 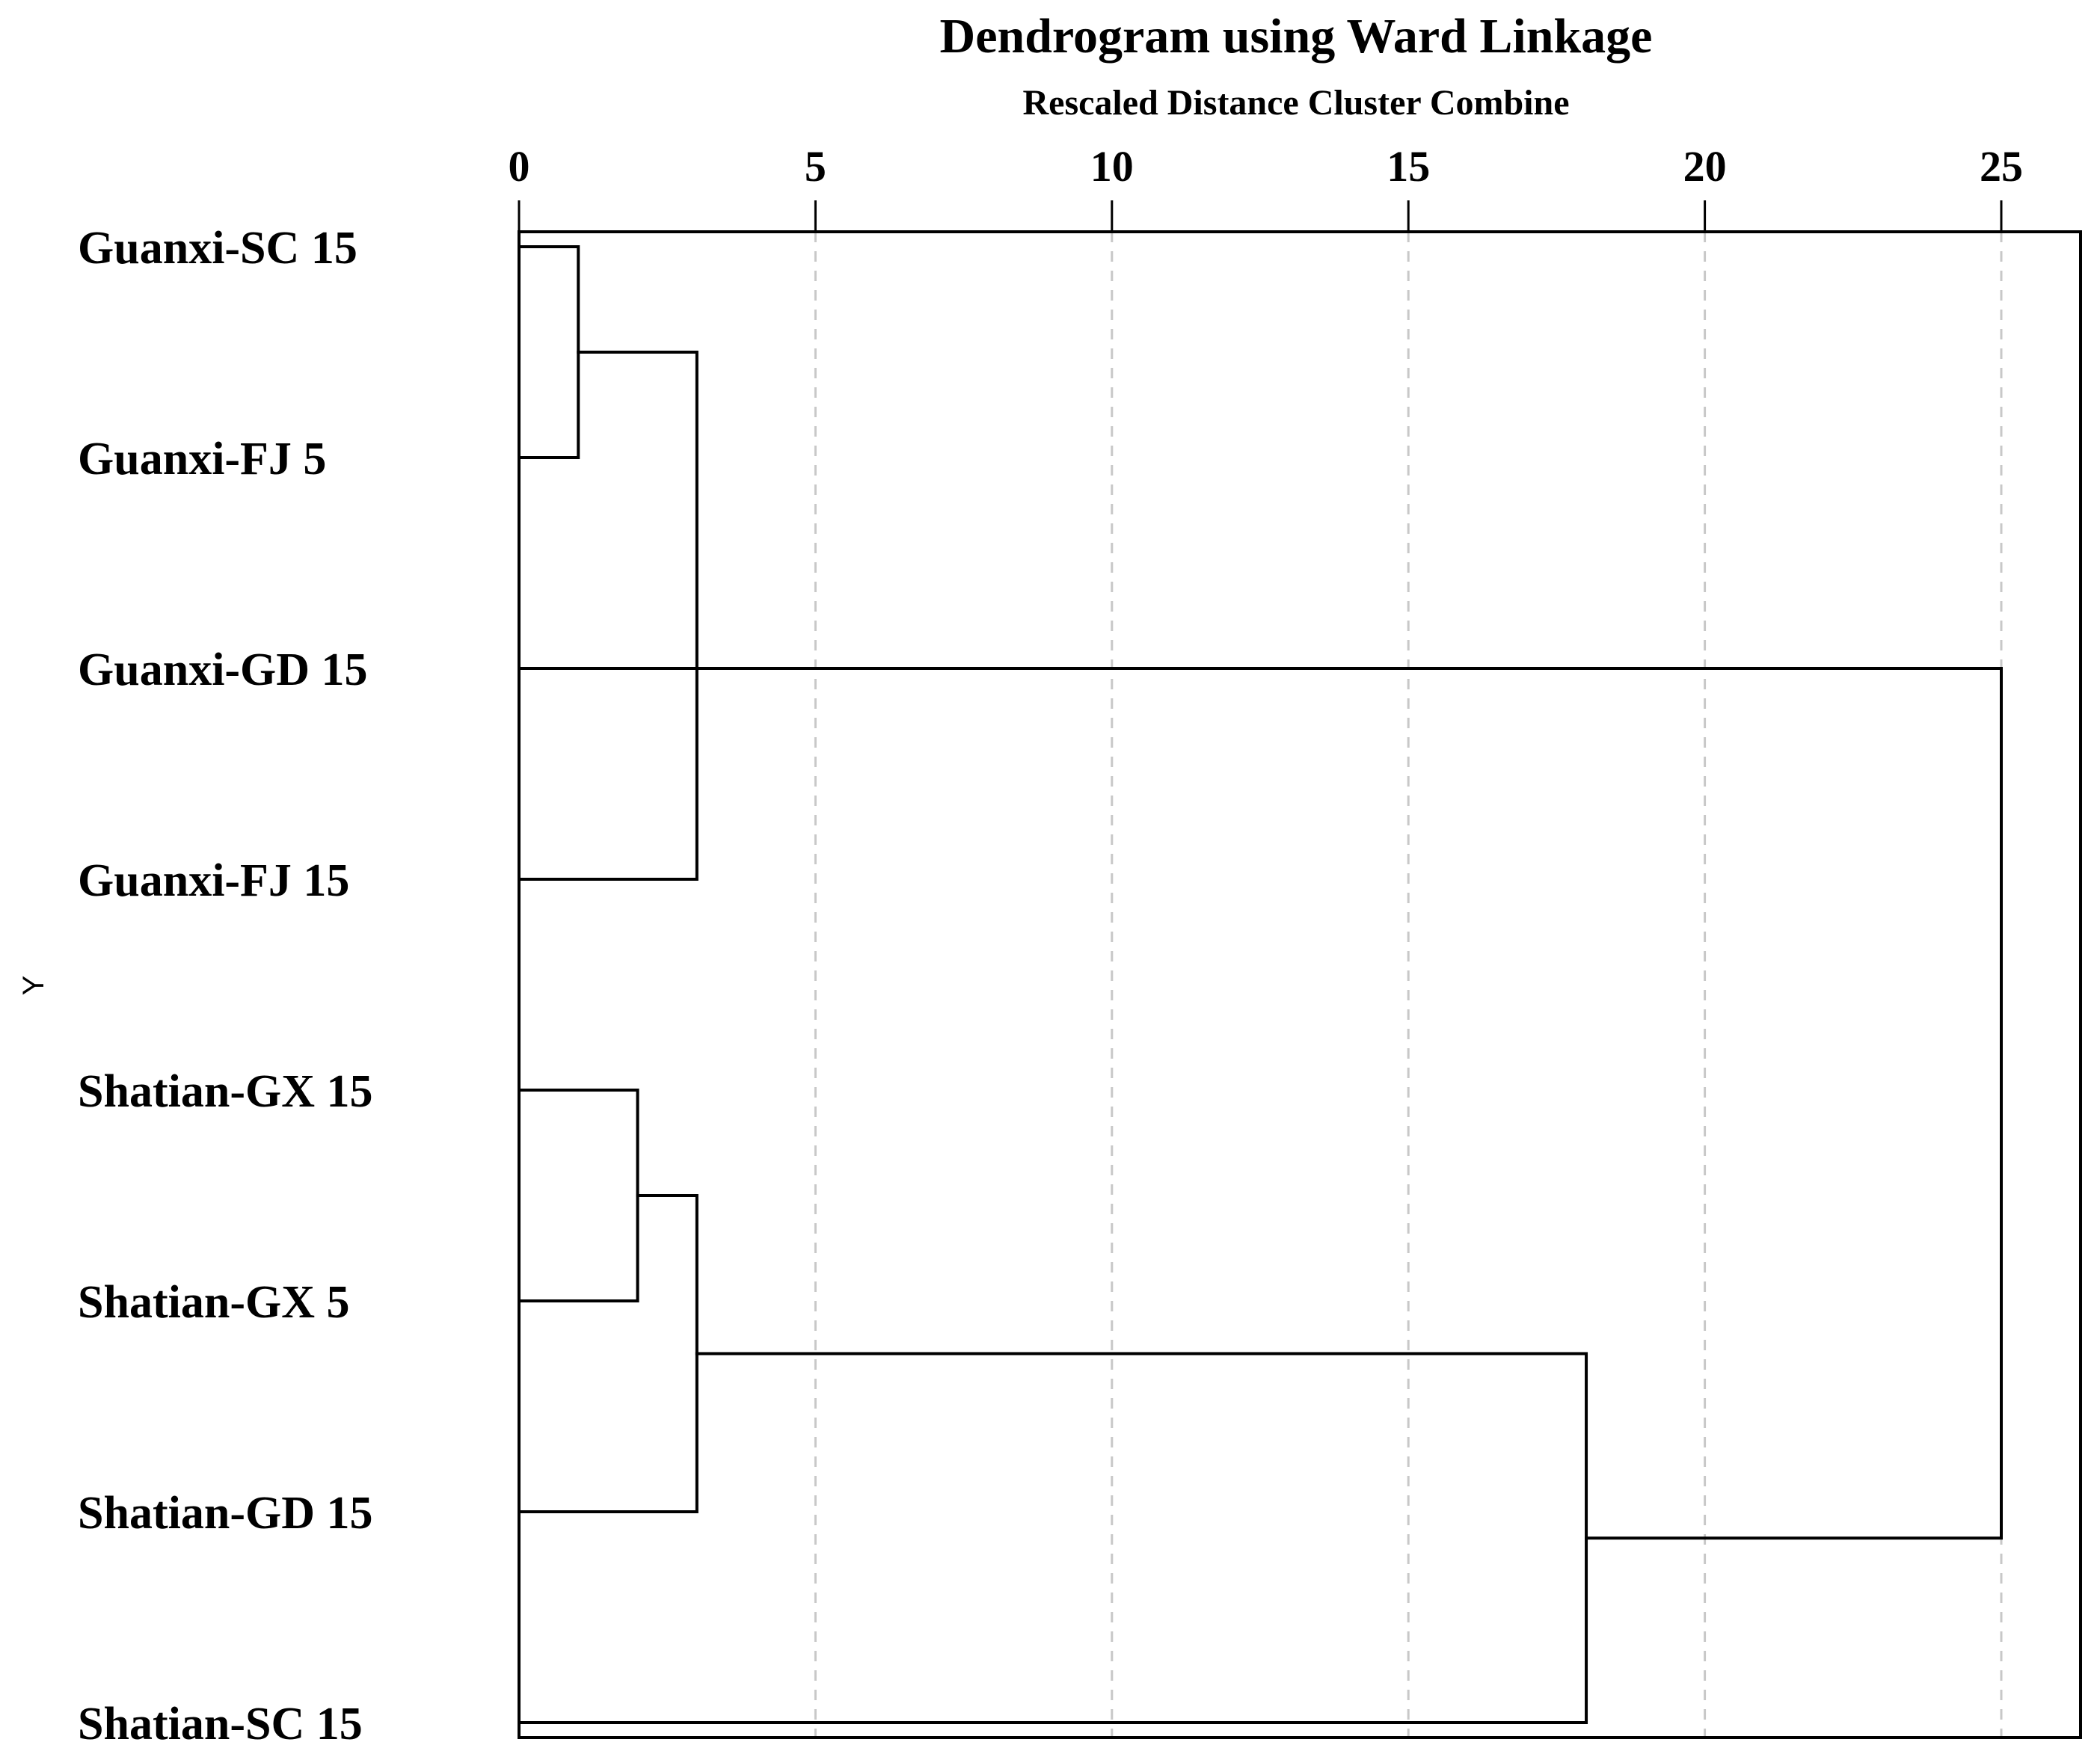 I want to click on x-tick-label: 20, so click(x=1705, y=166).